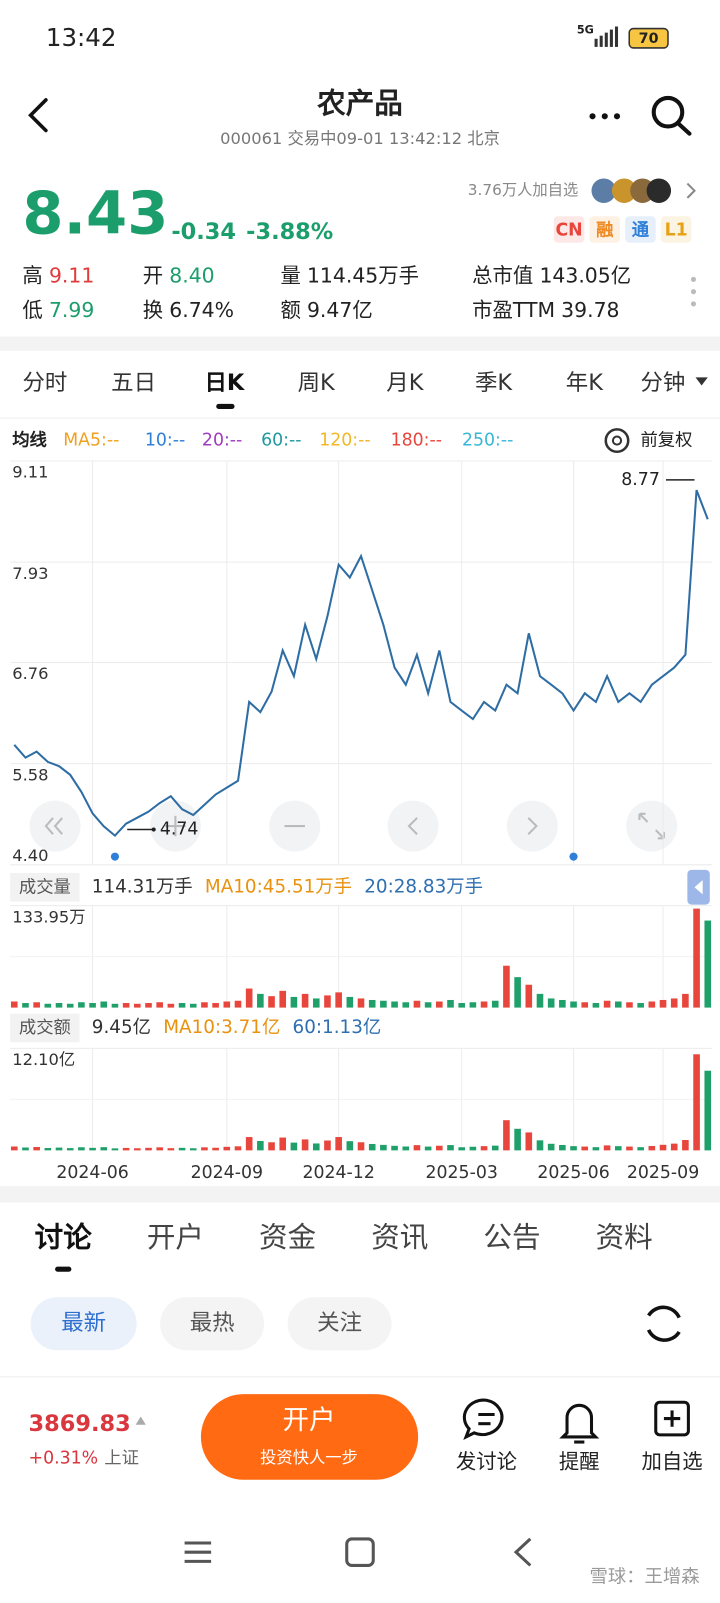  Describe the element at coordinates (585, 383) in the screenshot. I see `period-tab: 年K` at that location.